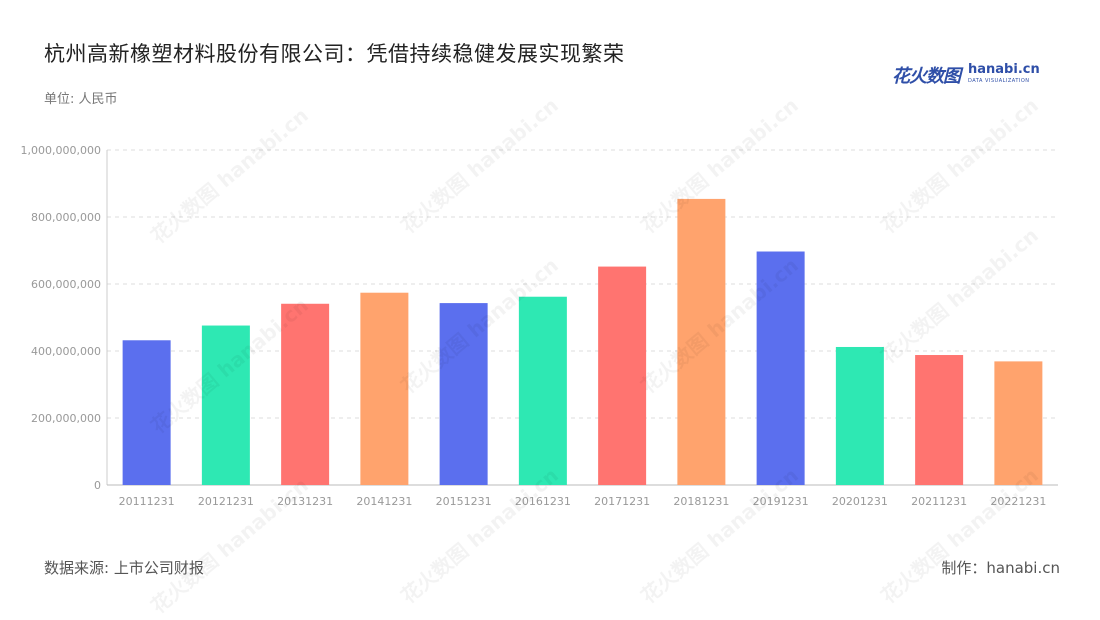 Image resolution: width=1100 pixels, height=620 pixels. What do you see at coordinates (1000, 568) in the screenshot?
I see `credit-label: 制作：hanabi.cn` at bounding box center [1000, 568].